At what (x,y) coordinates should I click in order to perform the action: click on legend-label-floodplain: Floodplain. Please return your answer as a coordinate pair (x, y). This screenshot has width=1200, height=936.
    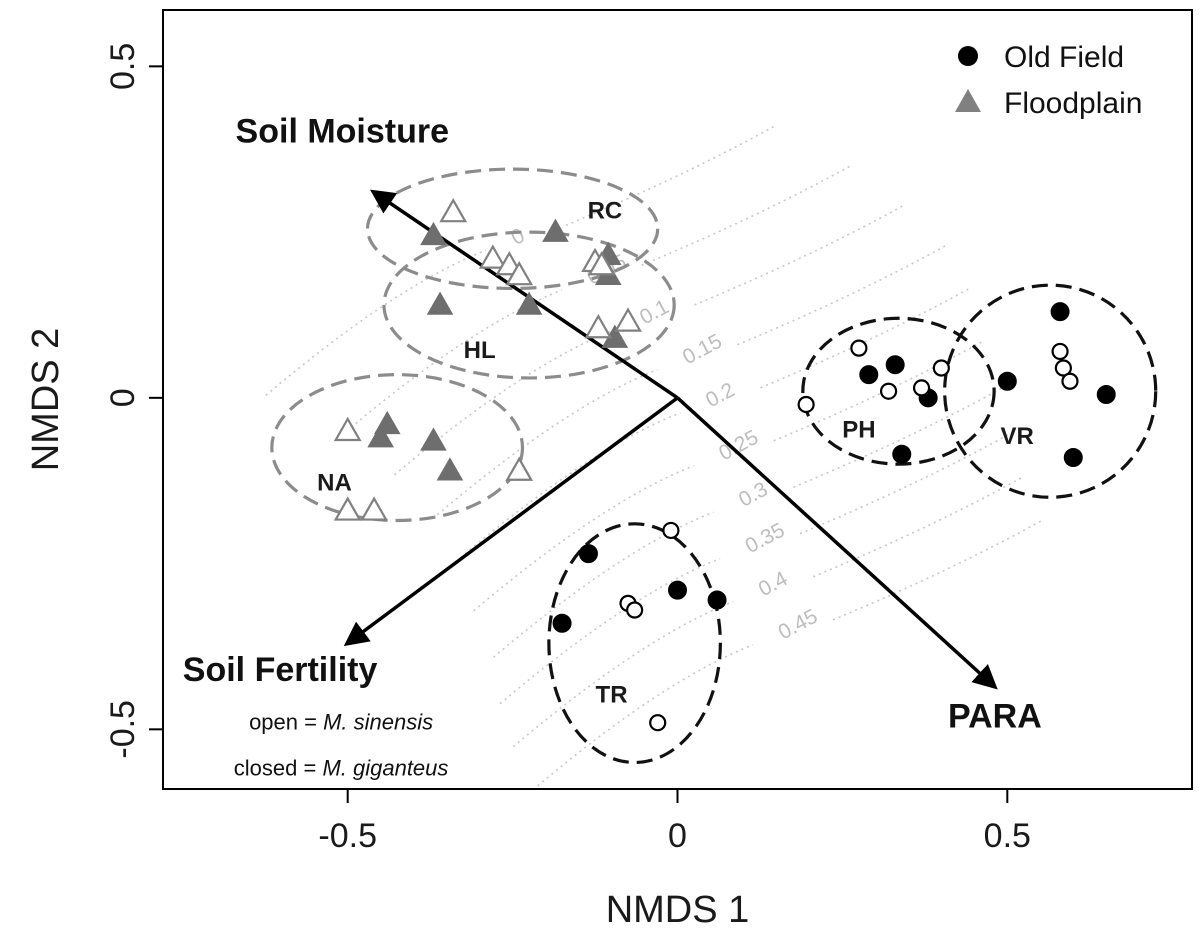
    Looking at the image, I should click on (1073, 103).